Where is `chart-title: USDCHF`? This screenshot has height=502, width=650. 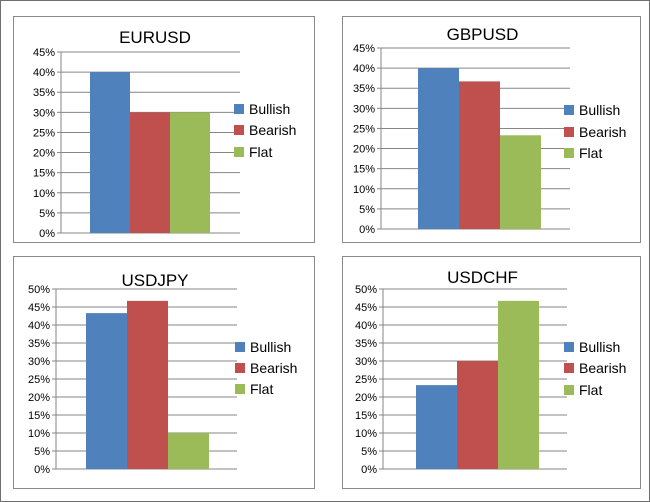
chart-title: USDCHF is located at coordinates (482, 277).